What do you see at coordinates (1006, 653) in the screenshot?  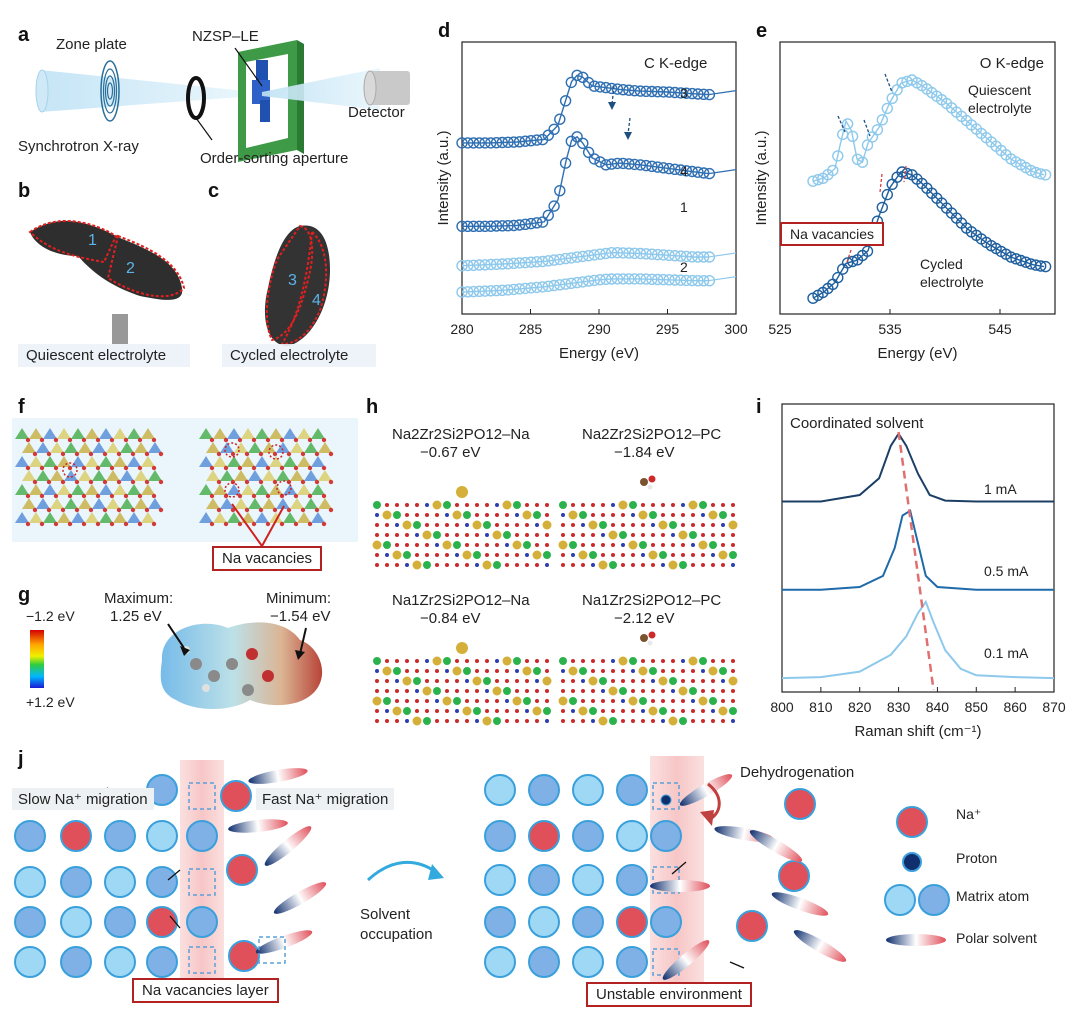 I see `i-series-2-label: 0.1 mA` at bounding box center [1006, 653].